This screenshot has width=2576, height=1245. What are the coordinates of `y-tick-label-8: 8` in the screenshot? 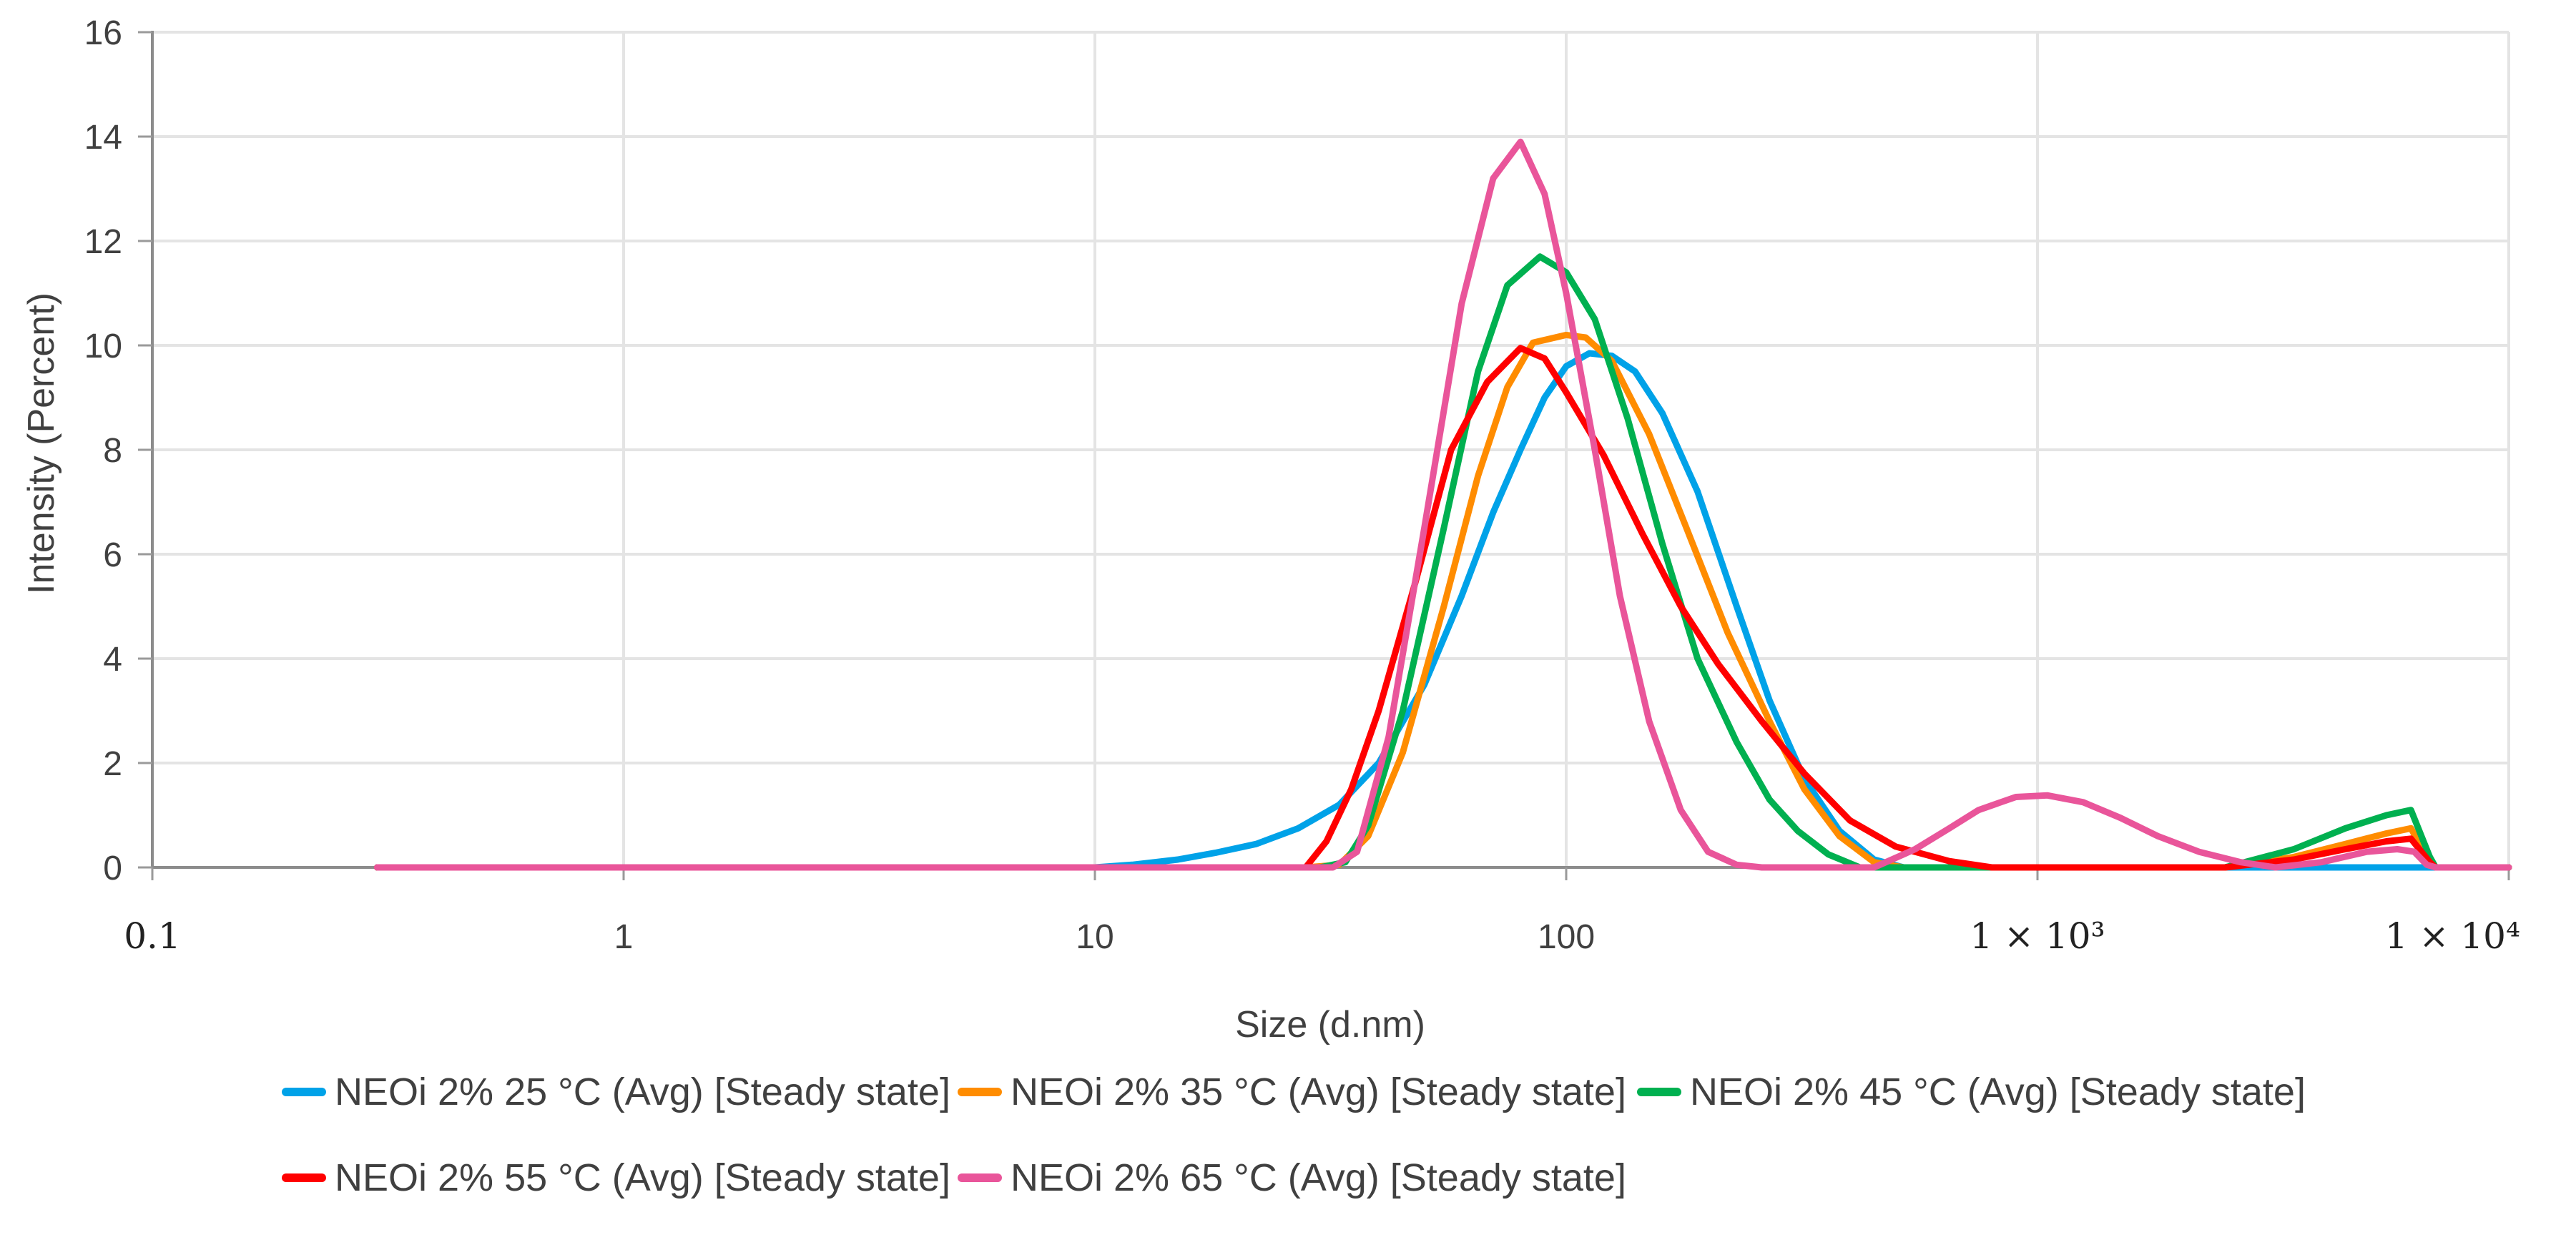 It's located at (112, 451).